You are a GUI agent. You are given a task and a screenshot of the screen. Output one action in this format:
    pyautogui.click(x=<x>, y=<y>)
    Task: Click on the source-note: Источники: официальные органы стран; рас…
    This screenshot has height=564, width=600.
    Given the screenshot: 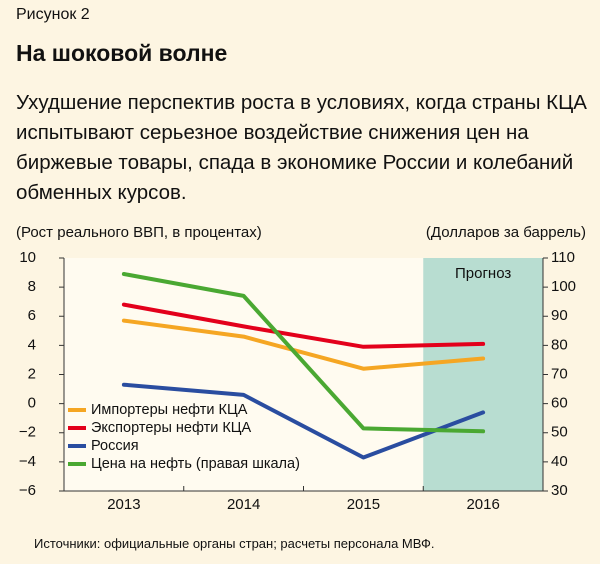 What is the action you would take?
    pyautogui.click(x=234, y=543)
    